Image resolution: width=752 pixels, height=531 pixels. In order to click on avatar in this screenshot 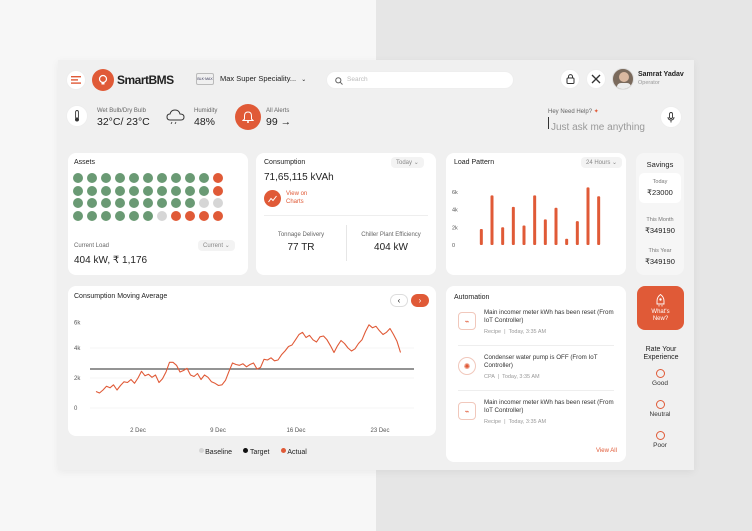, I will do `click(623, 79)`.